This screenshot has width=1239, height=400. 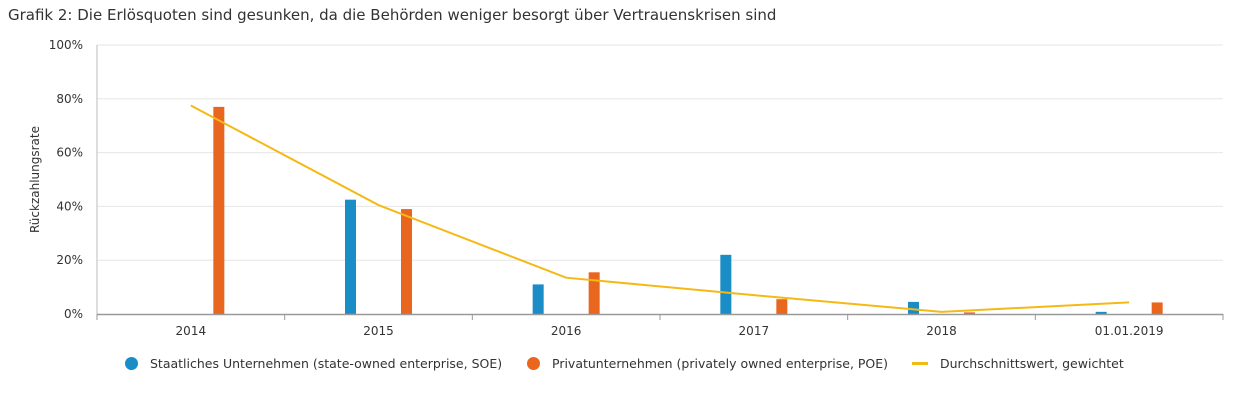 I want to click on x-tick-label-2016: 2016, so click(x=566, y=331).